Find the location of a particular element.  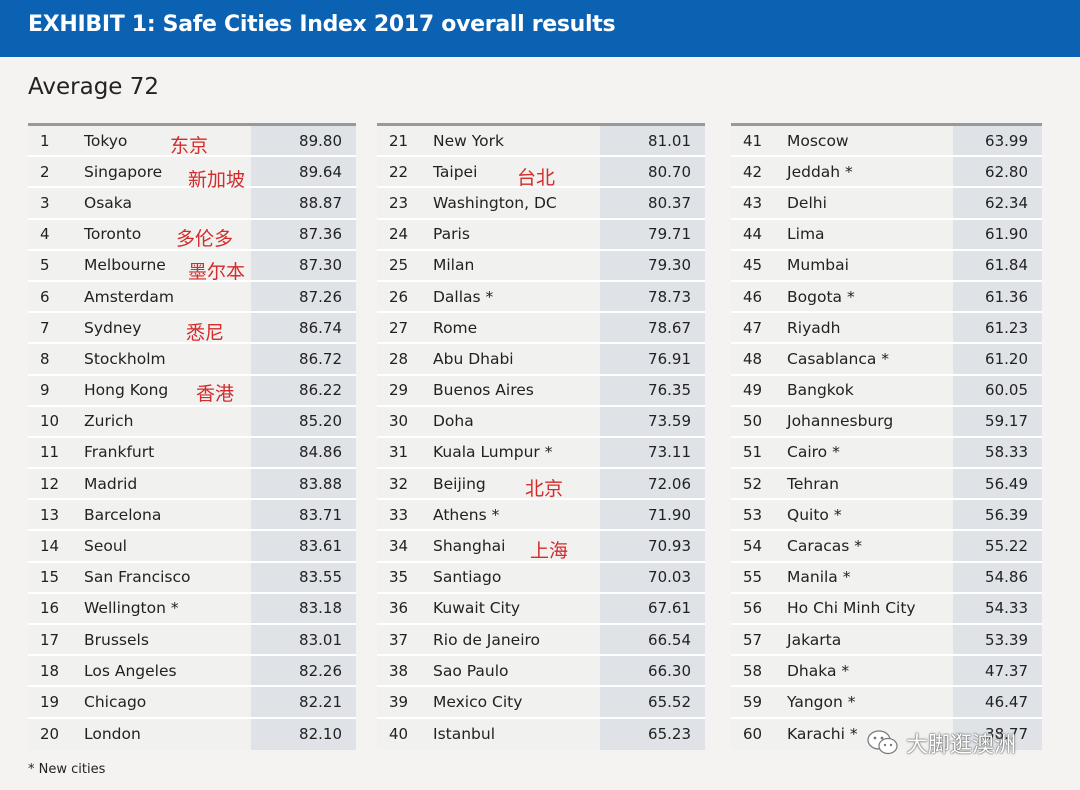

chinese-annotation: 东京 is located at coordinates (189, 146).